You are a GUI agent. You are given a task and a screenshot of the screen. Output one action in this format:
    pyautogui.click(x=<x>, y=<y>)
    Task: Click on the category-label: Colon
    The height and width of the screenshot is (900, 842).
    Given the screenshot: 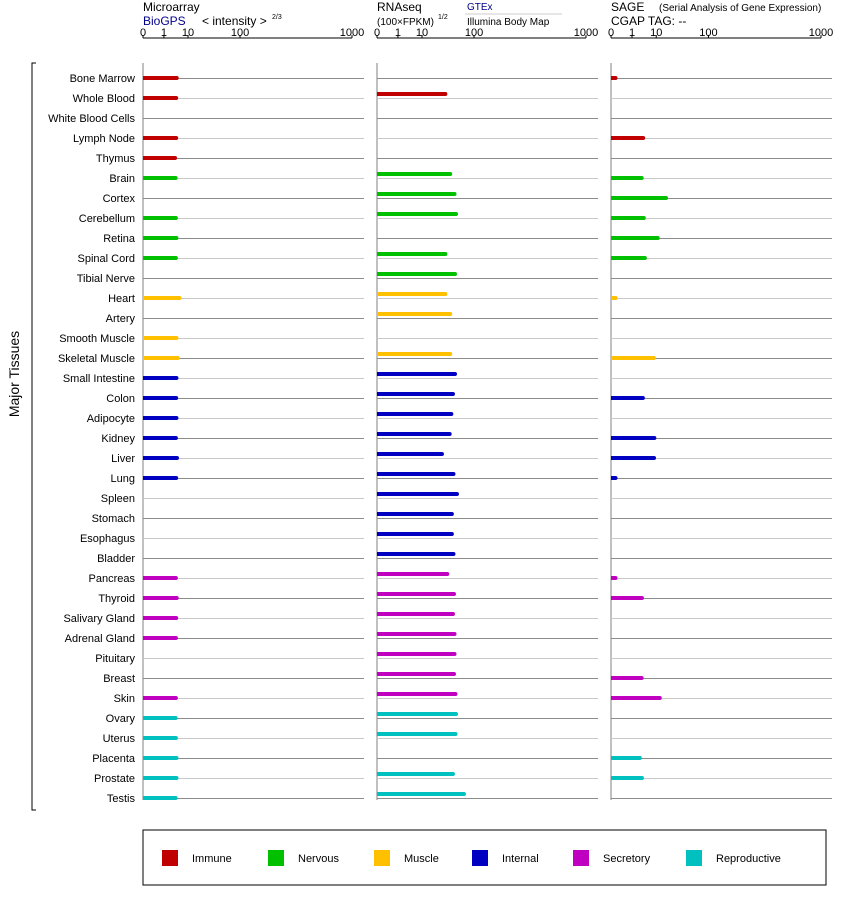 What is the action you would take?
    pyautogui.click(x=120, y=399)
    